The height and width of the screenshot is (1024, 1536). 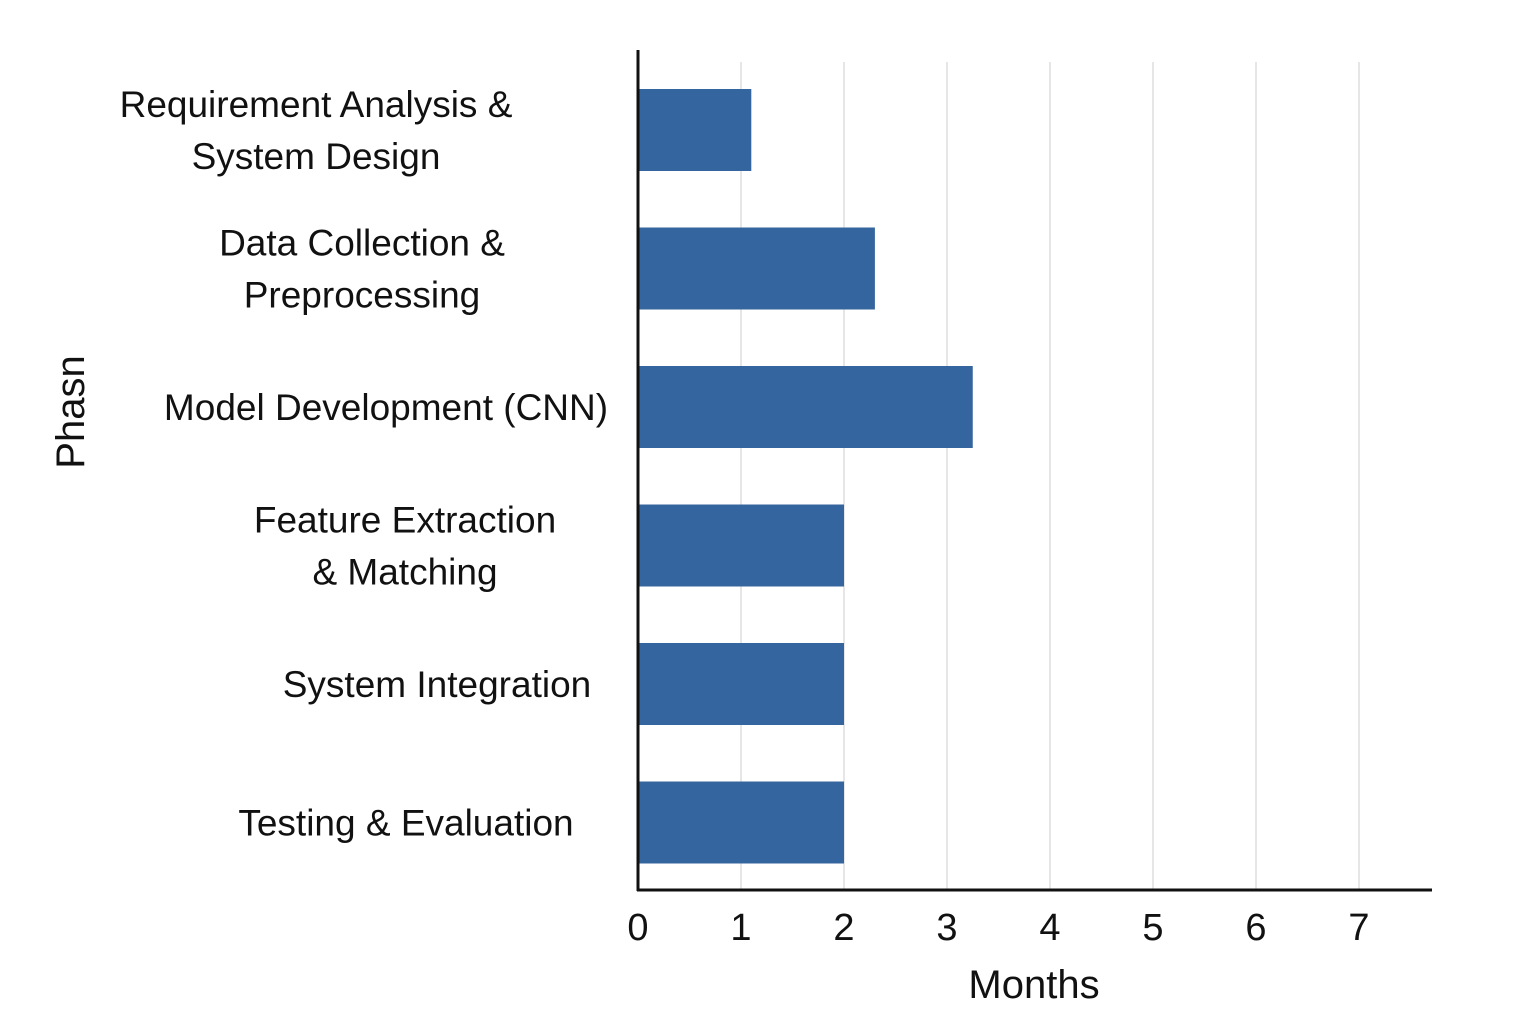 I want to click on x-tick-label: 2, so click(x=843, y=928).